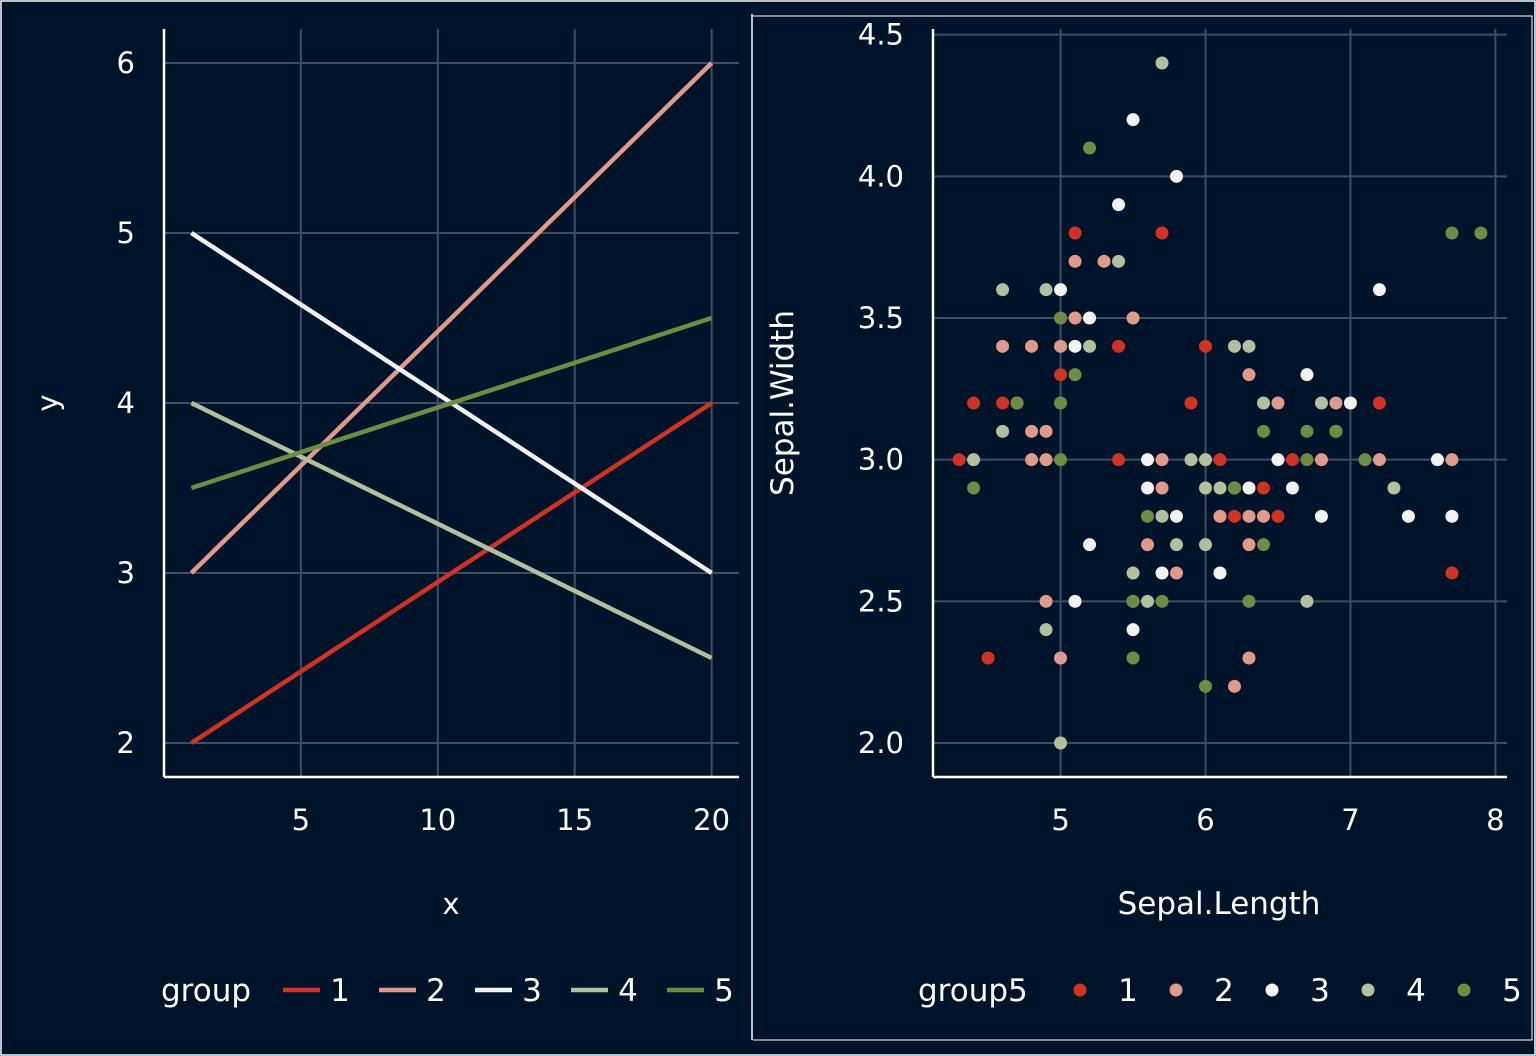 This screenshot has height=1056, width=1536. What do you see at coordinates (126, 403) in the screenshot?
I see `left-y-tick-label: 4` at bounding box center [126, 403].